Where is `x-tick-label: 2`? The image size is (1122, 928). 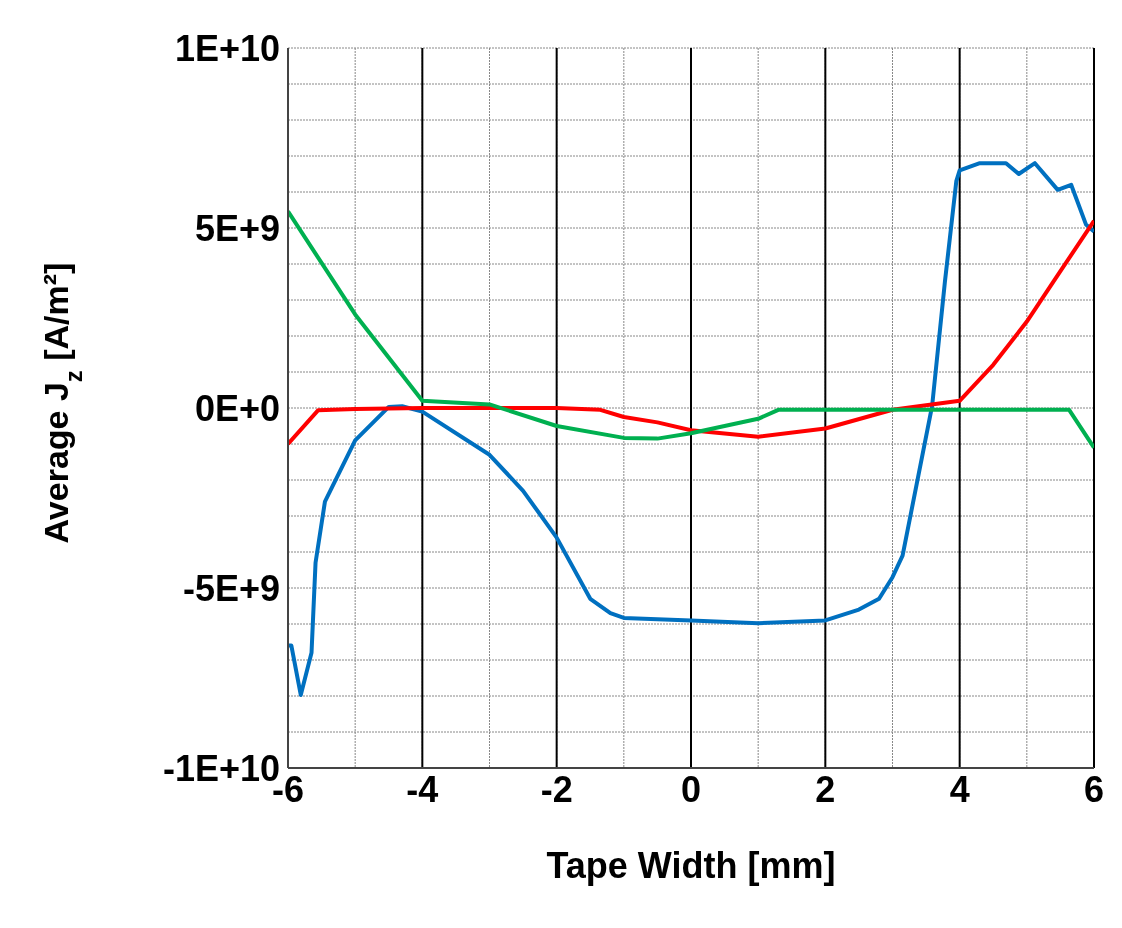
x-tick-label: 2 is located at coordinates (825, 789).